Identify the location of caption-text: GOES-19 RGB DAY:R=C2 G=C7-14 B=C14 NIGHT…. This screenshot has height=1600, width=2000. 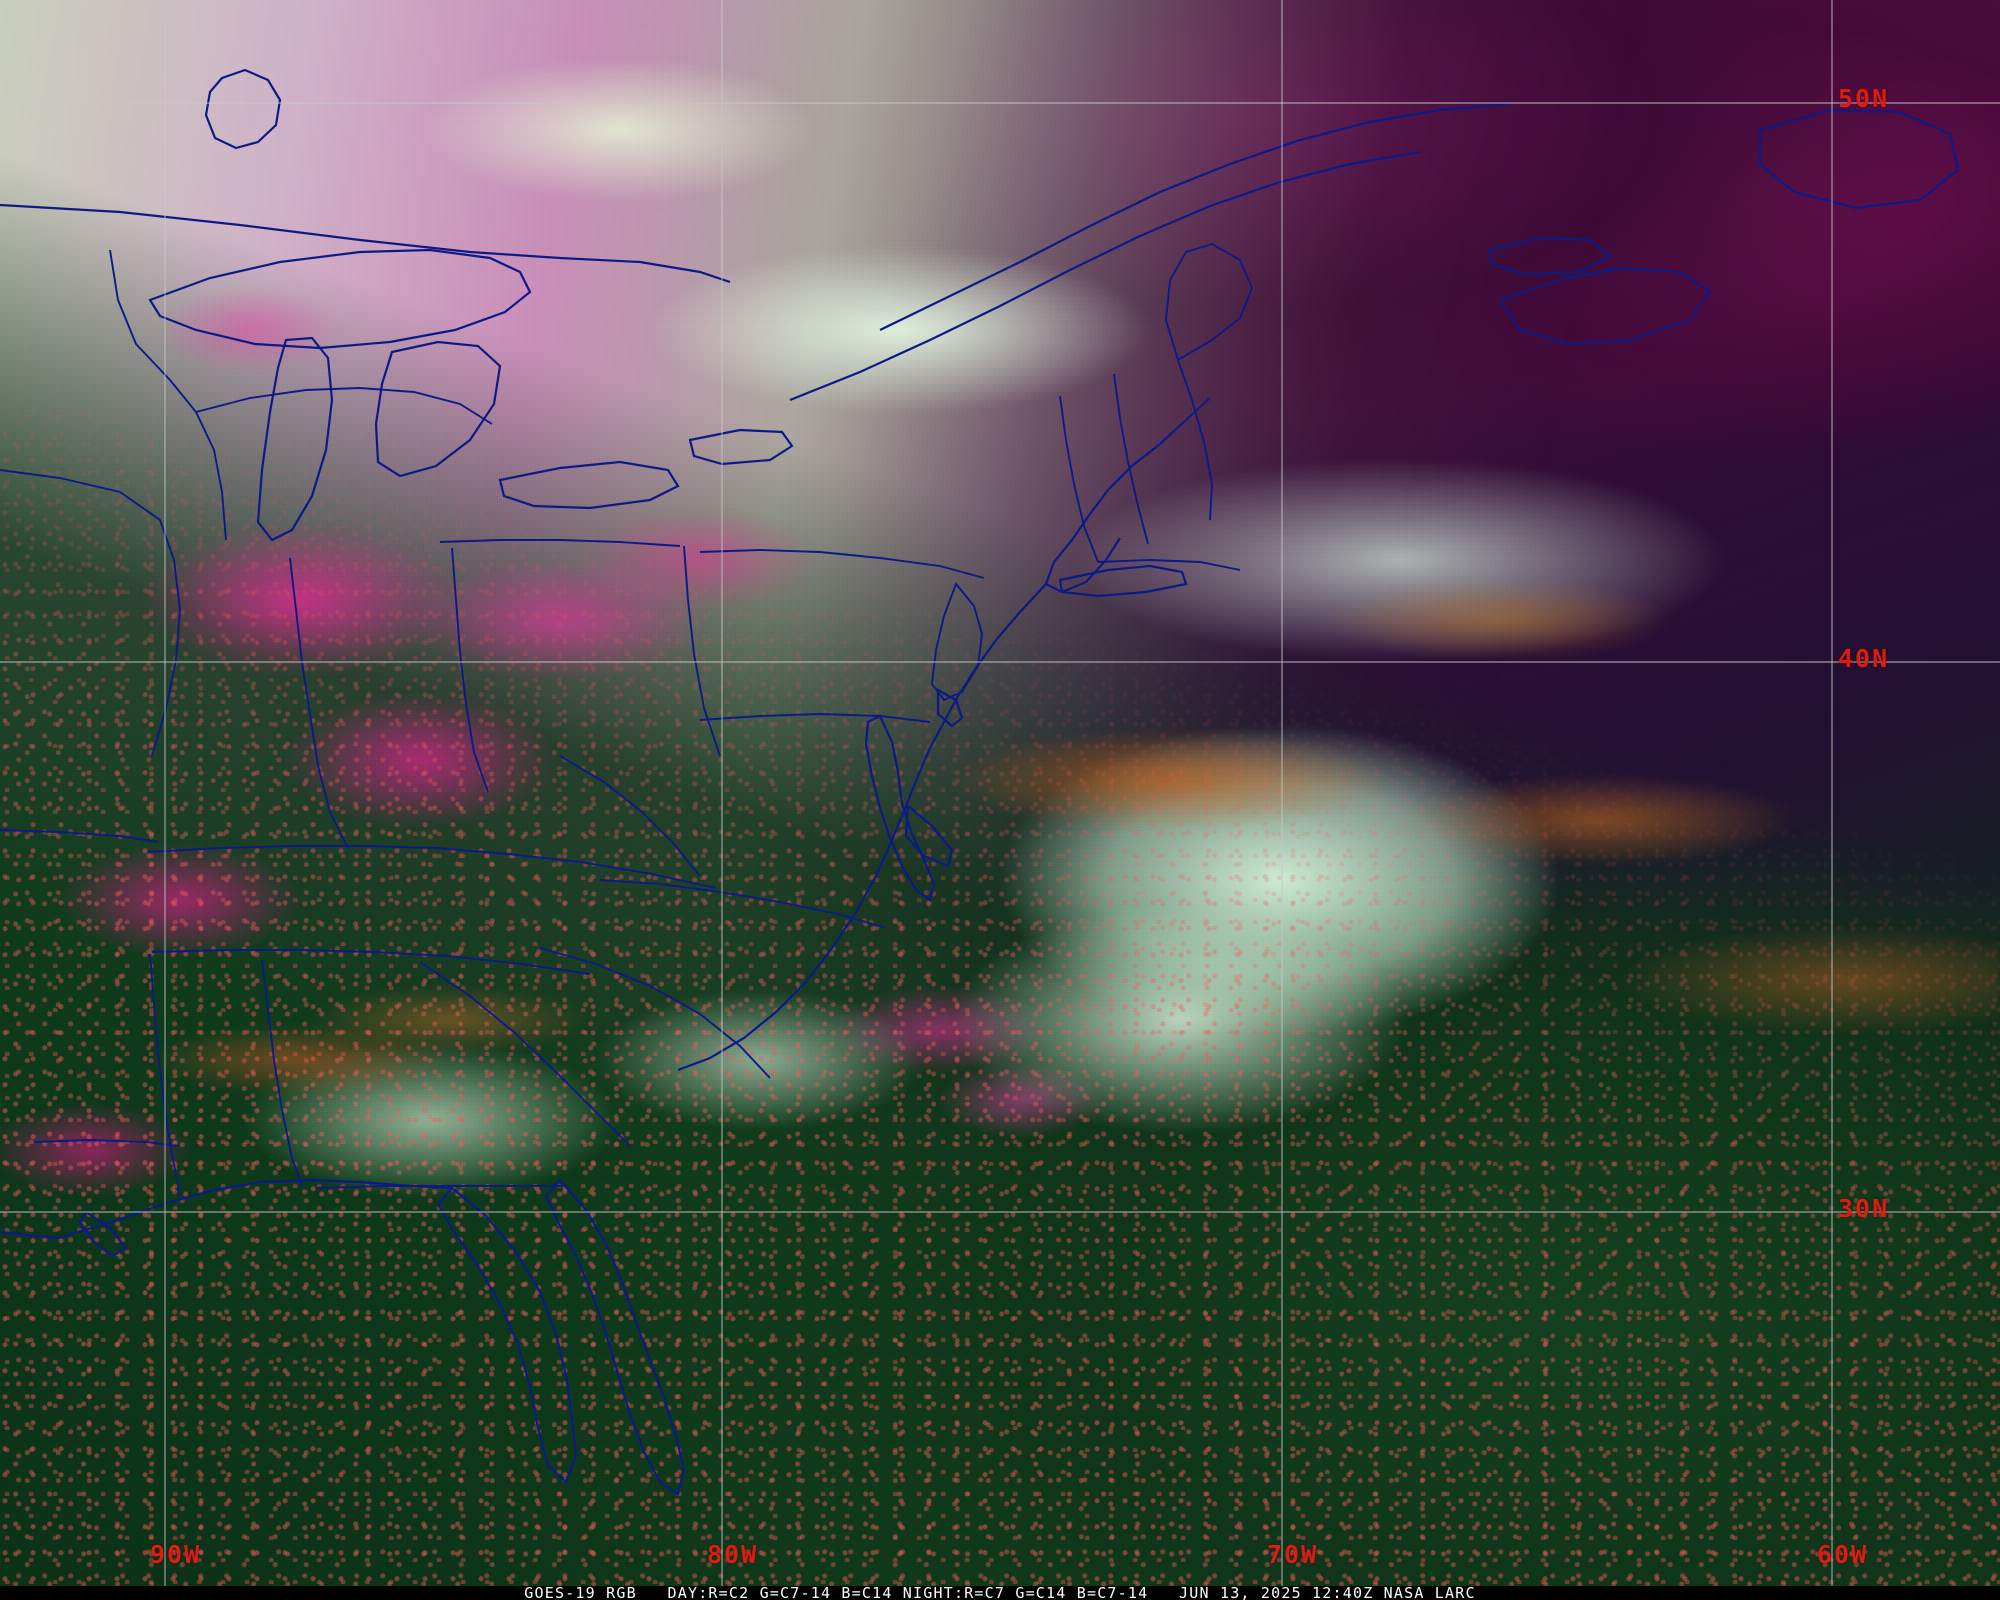
(1000, 1593).